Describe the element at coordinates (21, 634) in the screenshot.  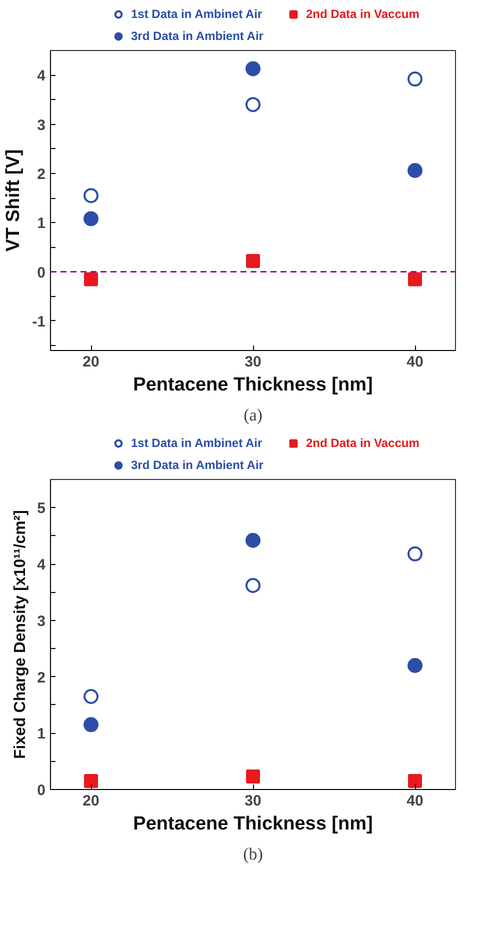
I see `y-axis-title: Fixed Charge Density [x10¹¹/cm²]` at that location.